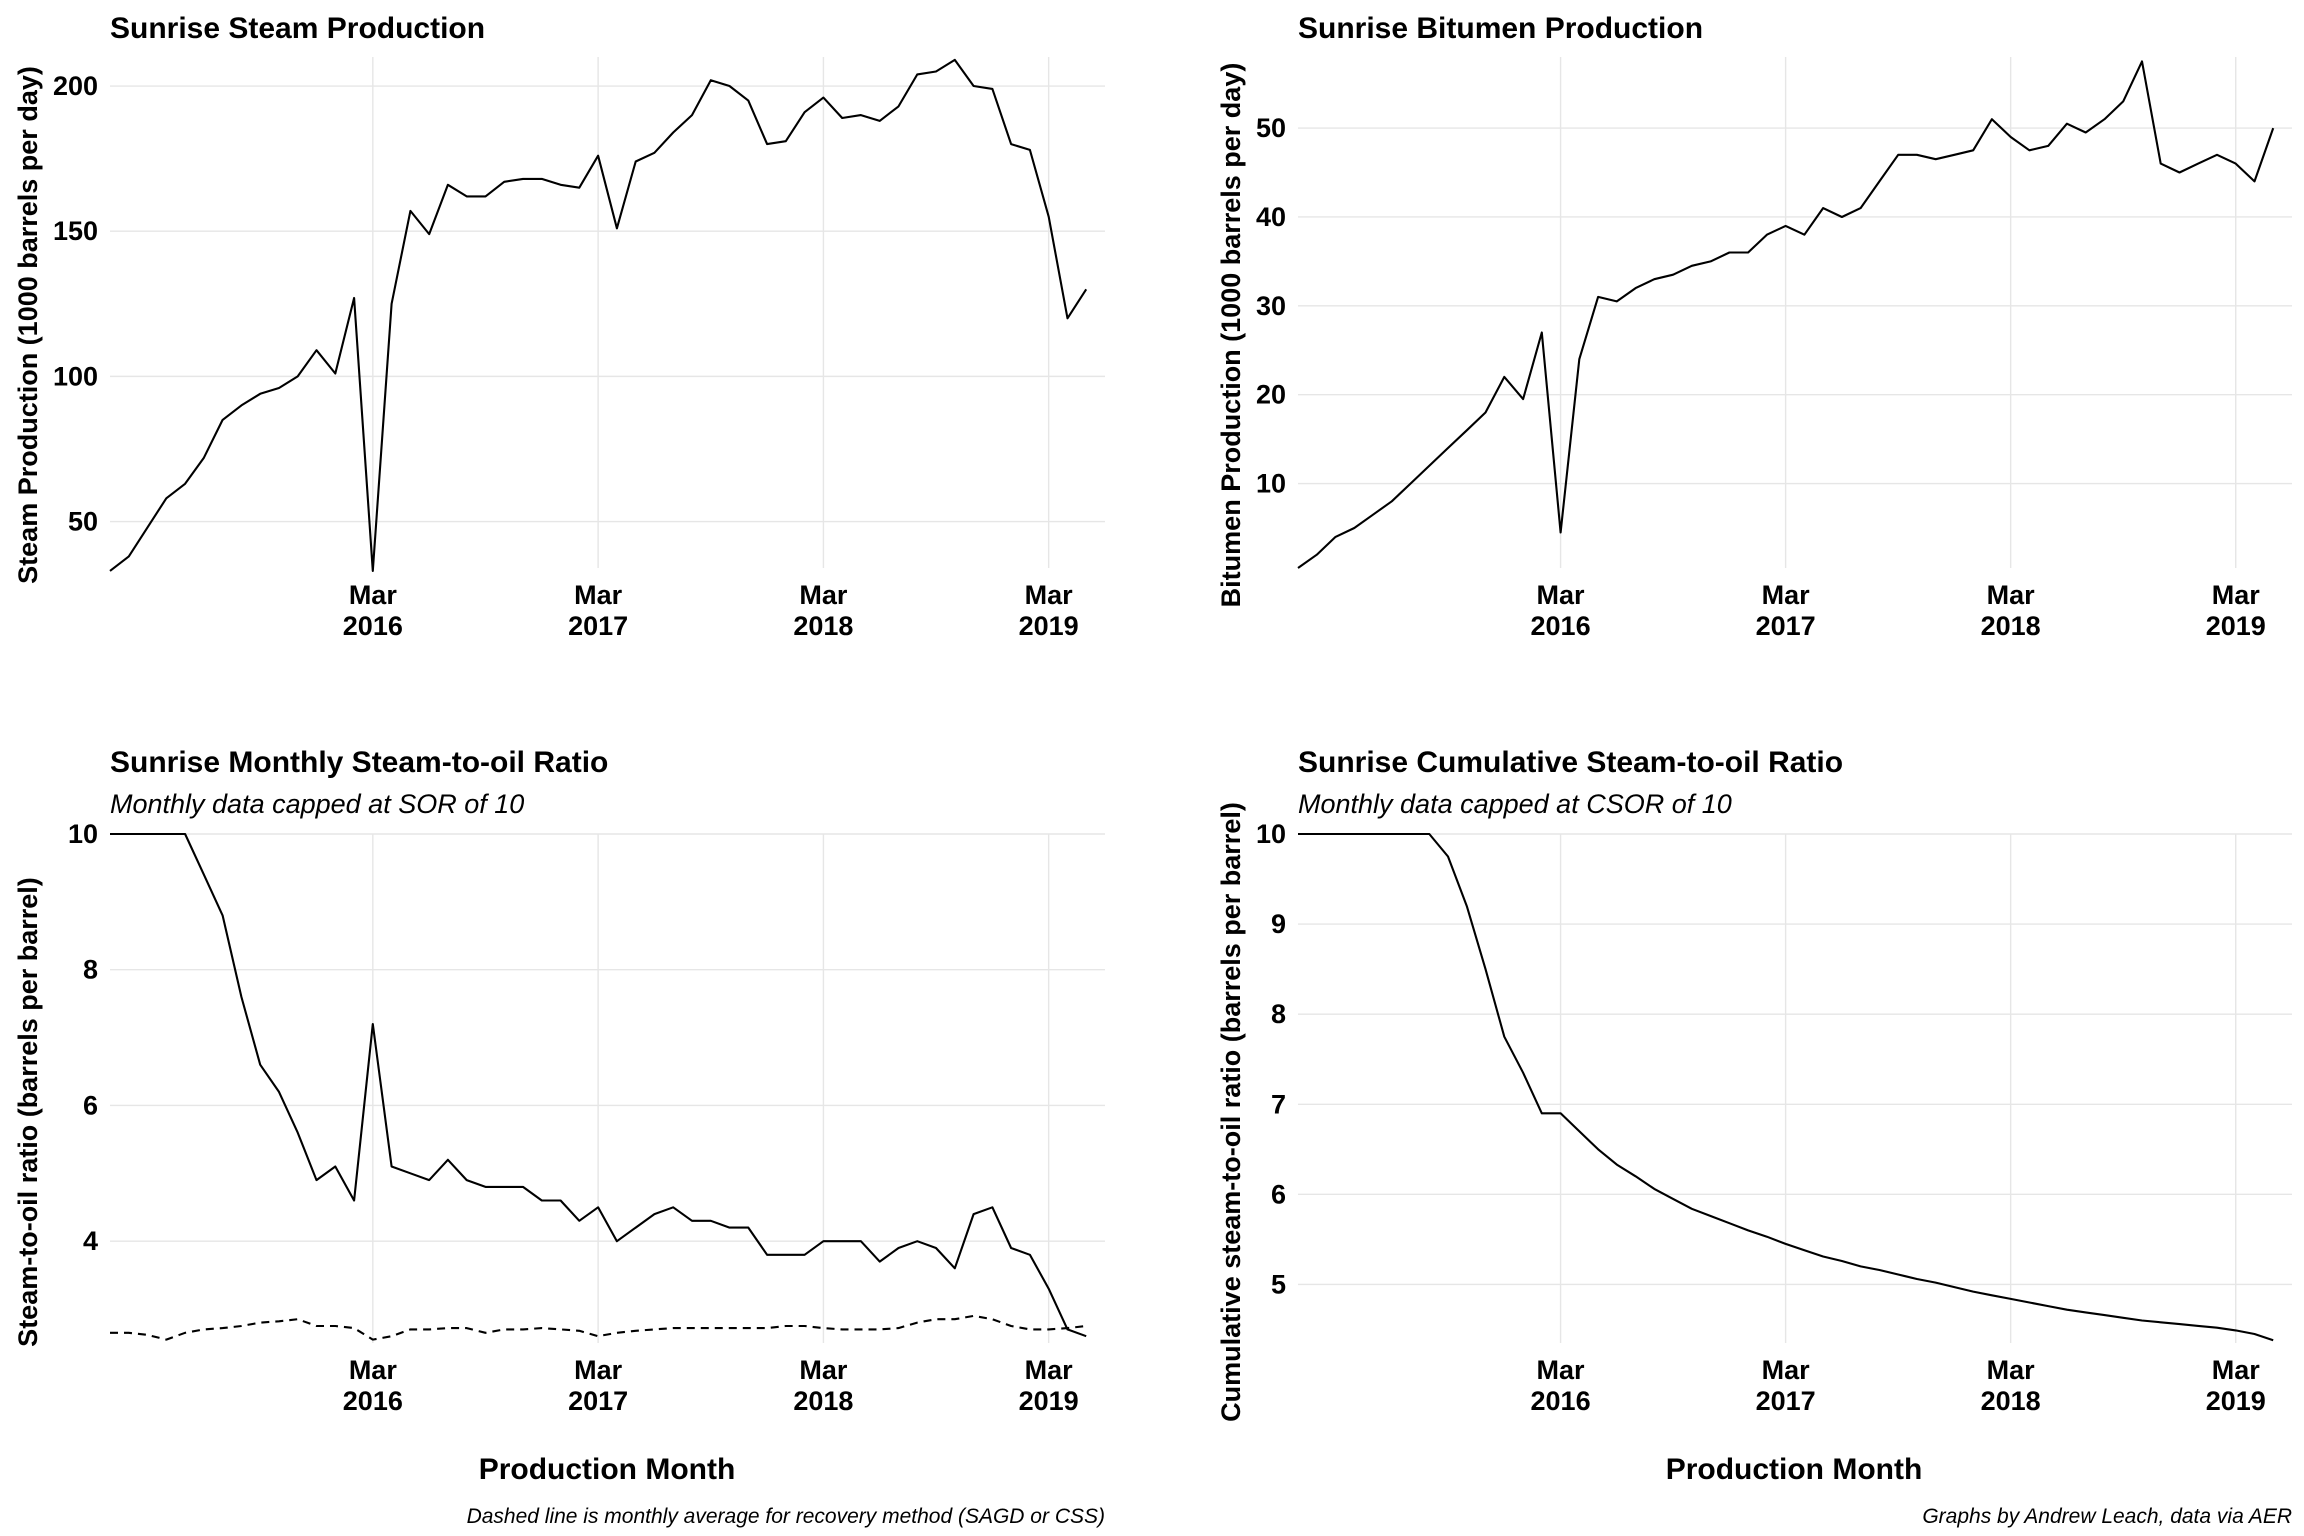  I want to click on y-tick-label: 4, so click(90, 1241).